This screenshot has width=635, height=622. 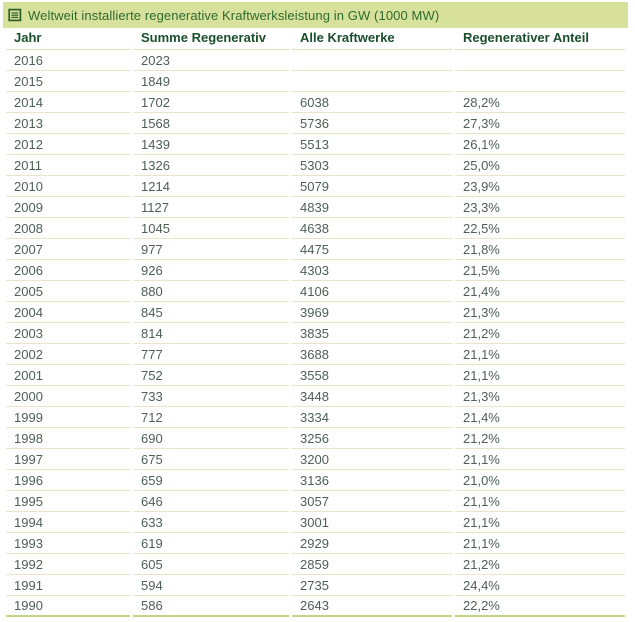 What do you see at coordinates (68, 144) in the screenshot?
I see `table-cell: 2012` at bounding box center [68, 144].